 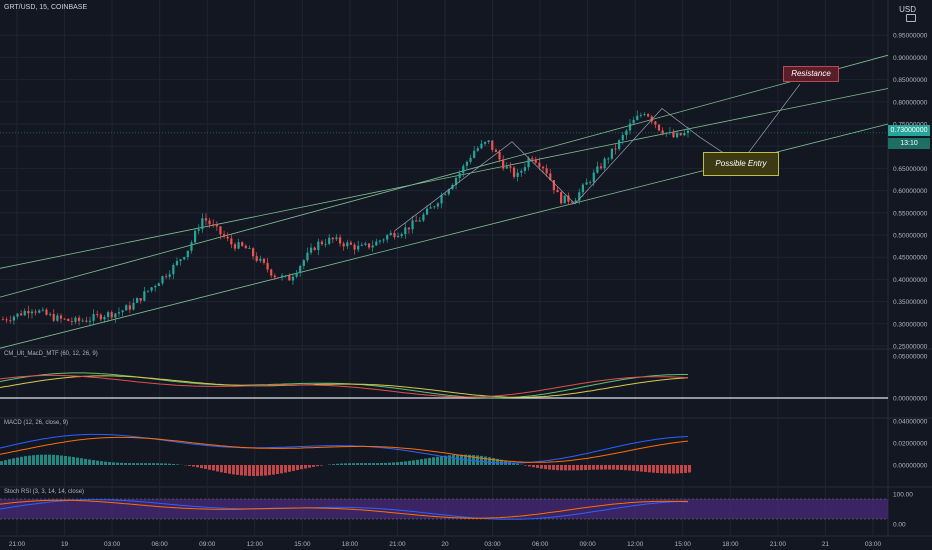 What do you see at coordinates (911, 18) in the screenshot?
I see `settings-icon` at bounding box center [911, 18].